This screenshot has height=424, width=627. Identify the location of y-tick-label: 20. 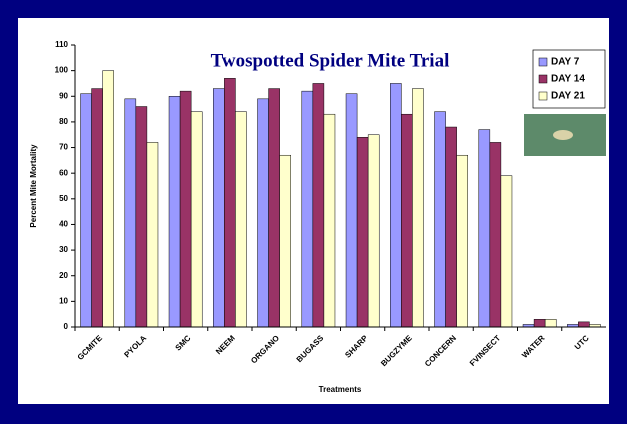
(63, 275).